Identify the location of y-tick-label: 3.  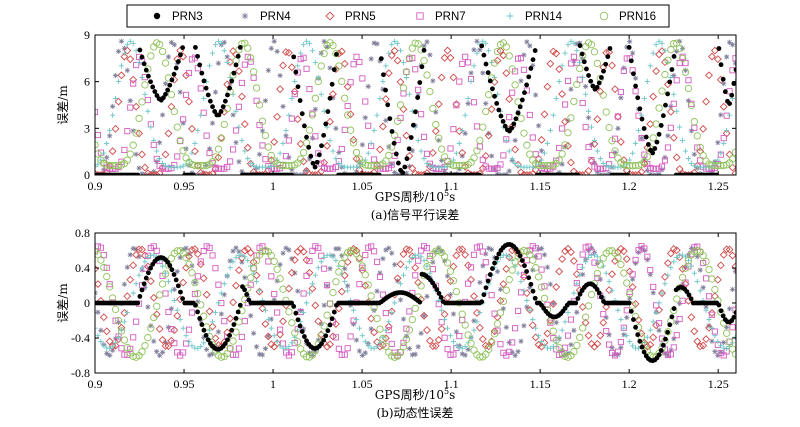
(87, 128).